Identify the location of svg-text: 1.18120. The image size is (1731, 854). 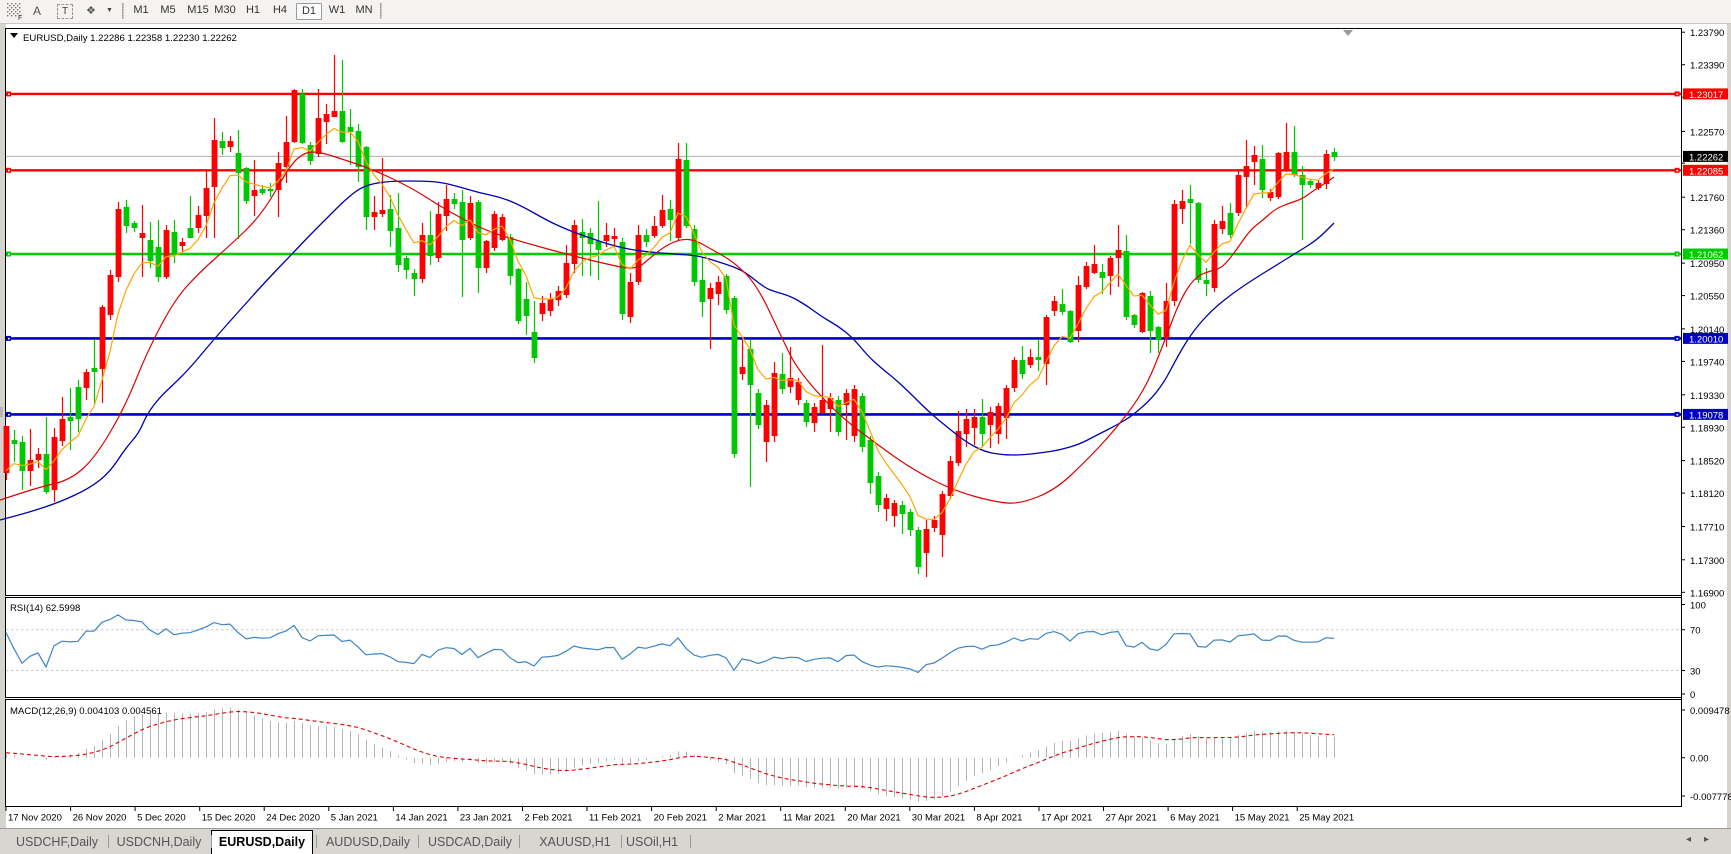
(1707, 494).